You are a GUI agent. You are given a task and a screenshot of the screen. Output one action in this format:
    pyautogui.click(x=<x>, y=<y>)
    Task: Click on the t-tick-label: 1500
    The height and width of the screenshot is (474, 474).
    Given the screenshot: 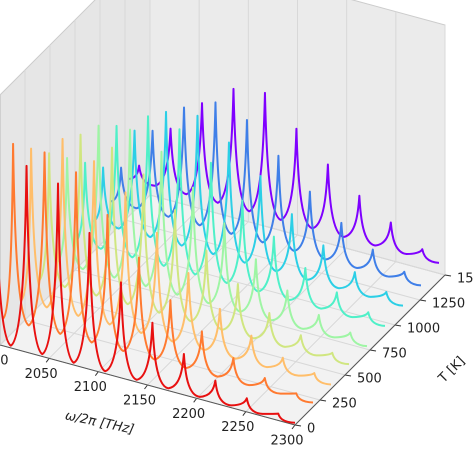 What is the action you would take?
    pyautogui.click(x=465, y=279)
    